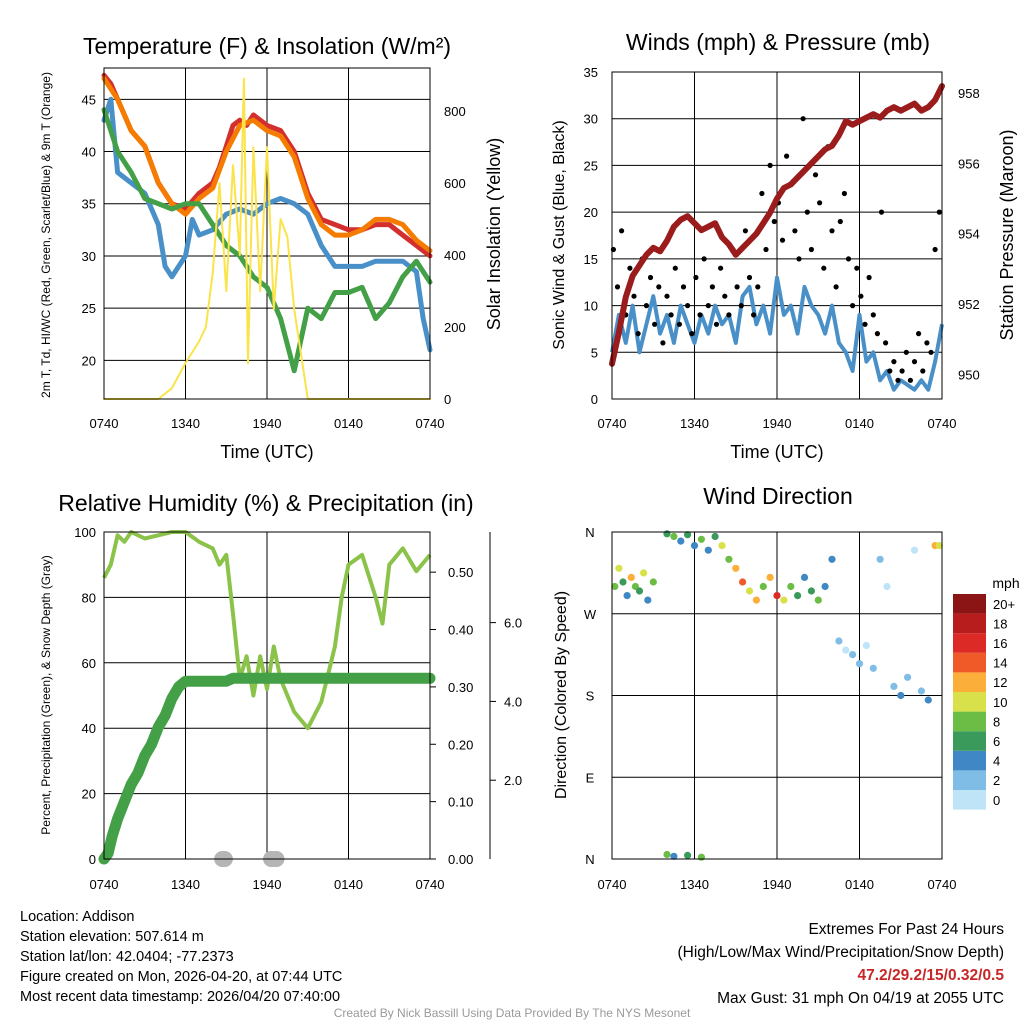  Describe the element at coordinates (591, 259) in the screenshot. I see `winds-y-tick: 15` at that location.